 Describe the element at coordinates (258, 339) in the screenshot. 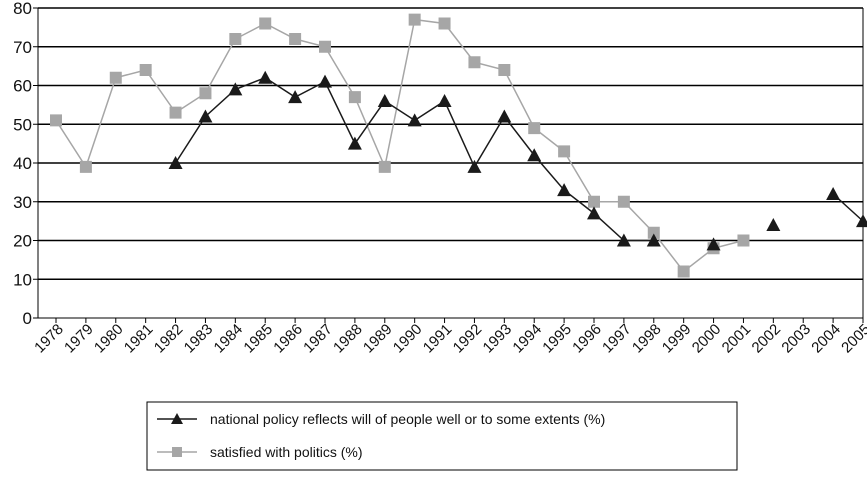

I see `x-tick-label: 1985` at that location.